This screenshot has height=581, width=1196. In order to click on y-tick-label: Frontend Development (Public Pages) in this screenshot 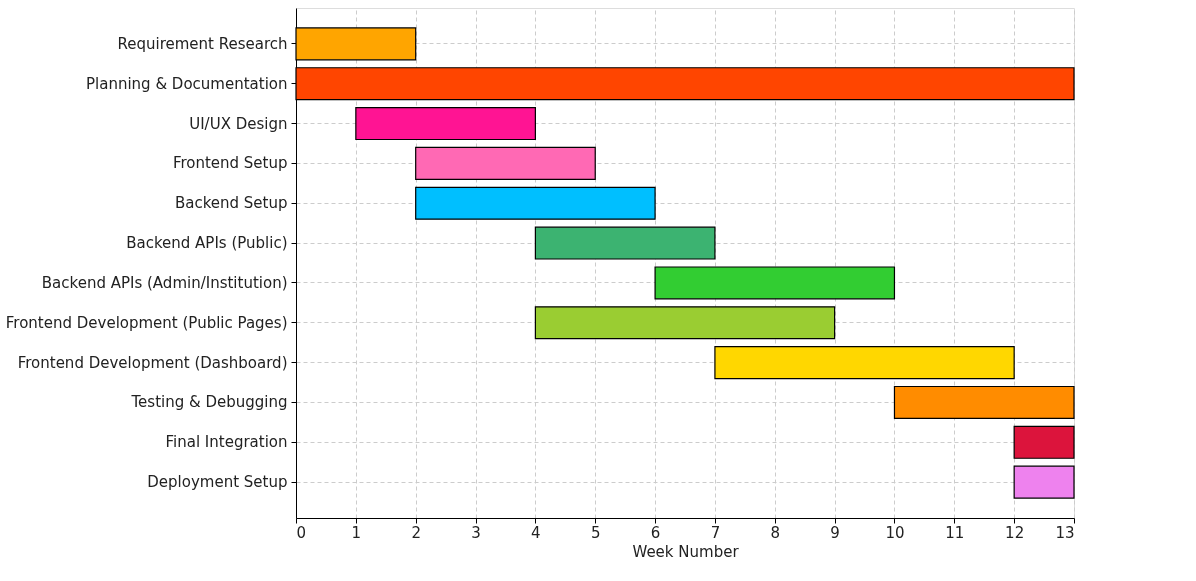, I will do `click(146, 322)`.